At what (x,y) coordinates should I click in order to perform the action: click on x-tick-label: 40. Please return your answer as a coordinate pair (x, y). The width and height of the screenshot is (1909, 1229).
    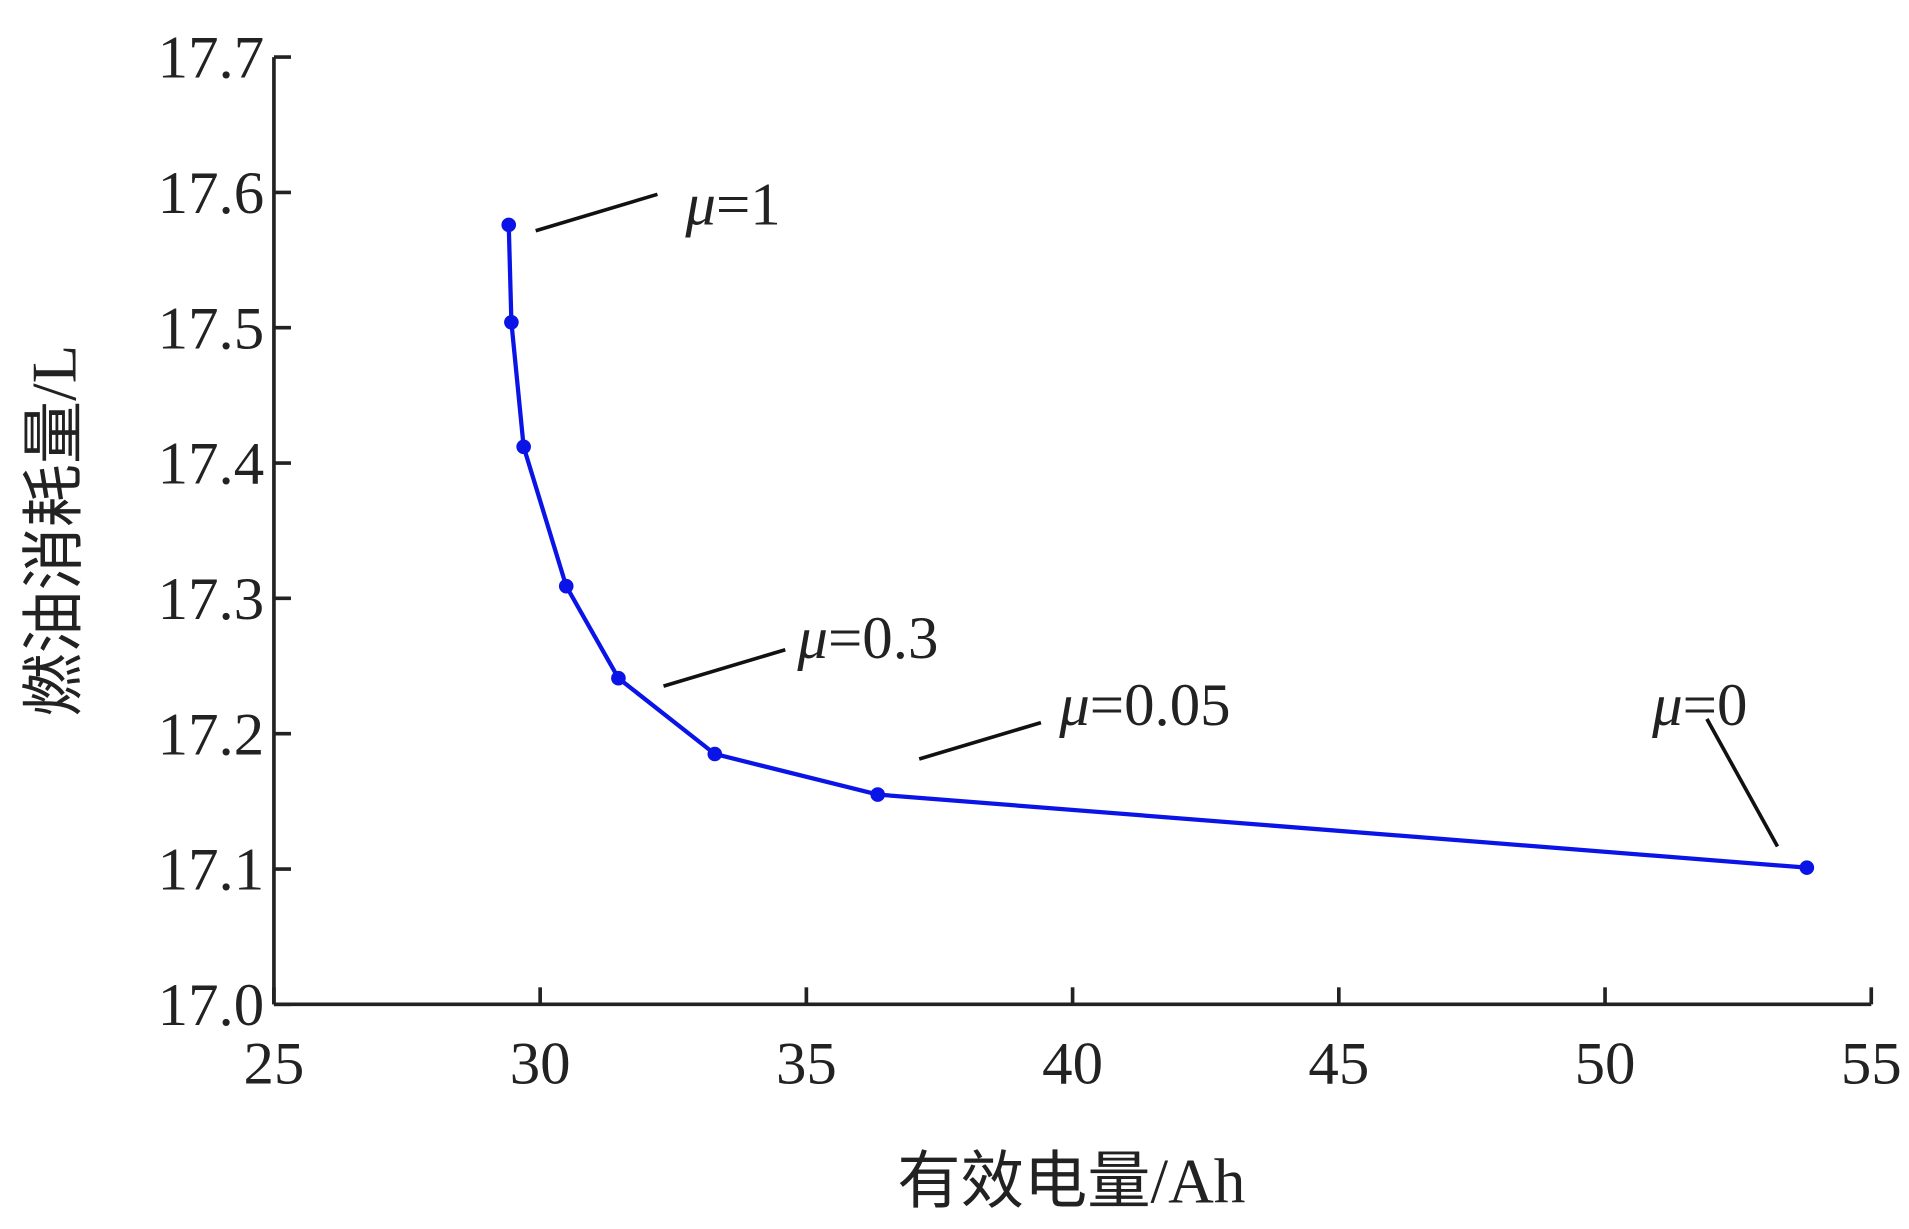
    Looking at the image, I should click on (1072, 1063).